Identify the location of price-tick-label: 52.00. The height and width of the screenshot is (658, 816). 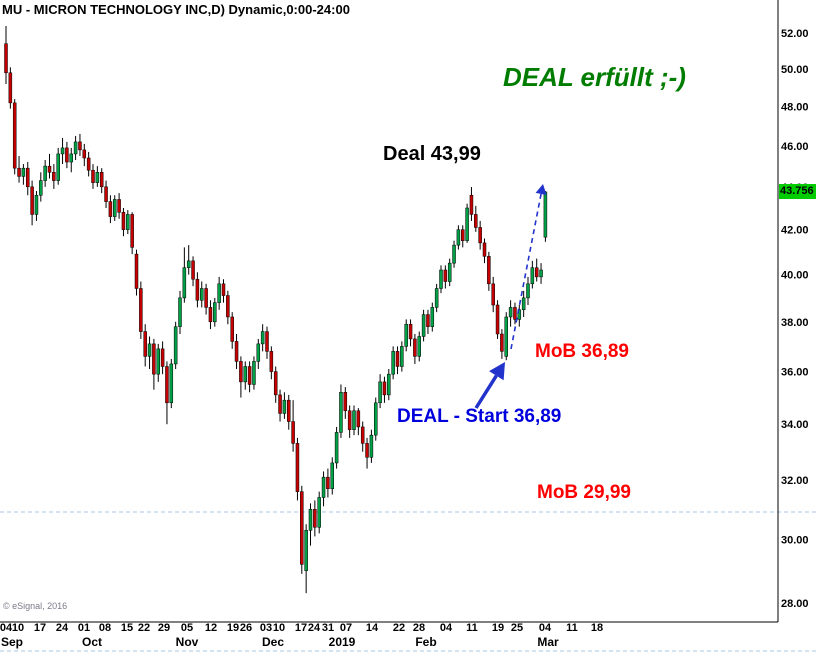
(795, 34).